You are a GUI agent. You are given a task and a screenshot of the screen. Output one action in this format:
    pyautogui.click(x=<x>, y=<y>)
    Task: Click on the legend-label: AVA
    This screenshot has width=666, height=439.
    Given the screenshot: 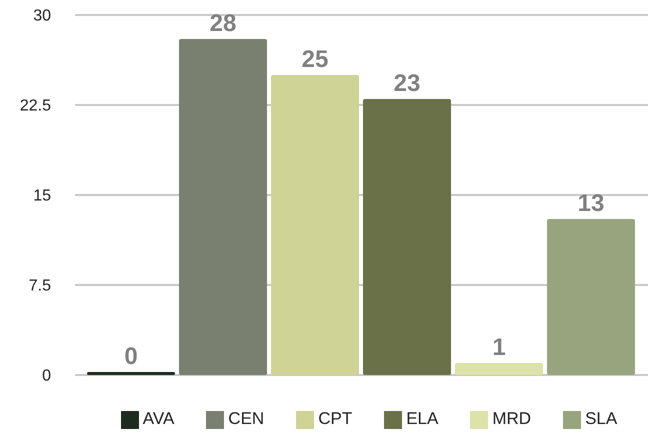 What is the action you would take?
    pyautogui.click(x=158, y=418)
    